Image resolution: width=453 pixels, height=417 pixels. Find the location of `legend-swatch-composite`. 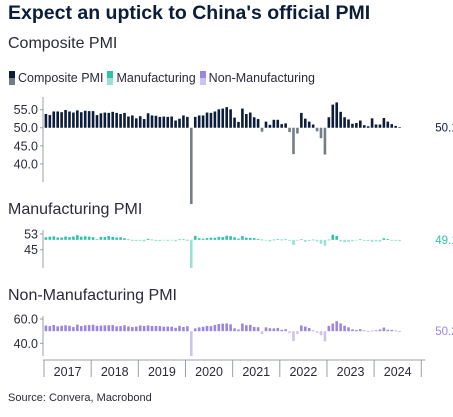

legend-swatch-composite is located at coordinates (12, 78).